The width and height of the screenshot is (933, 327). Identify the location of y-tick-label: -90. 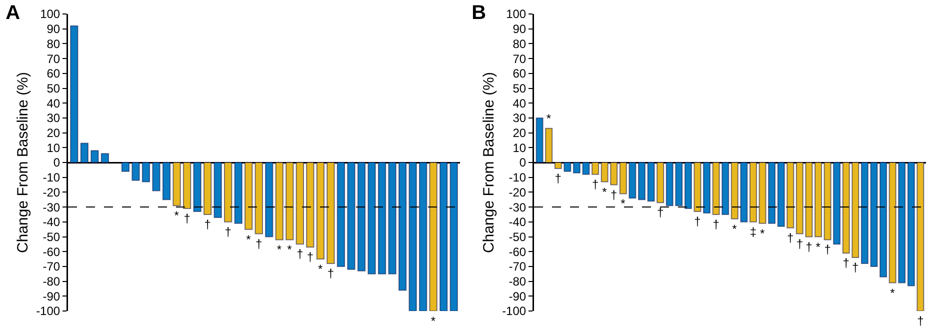
(517, 296).